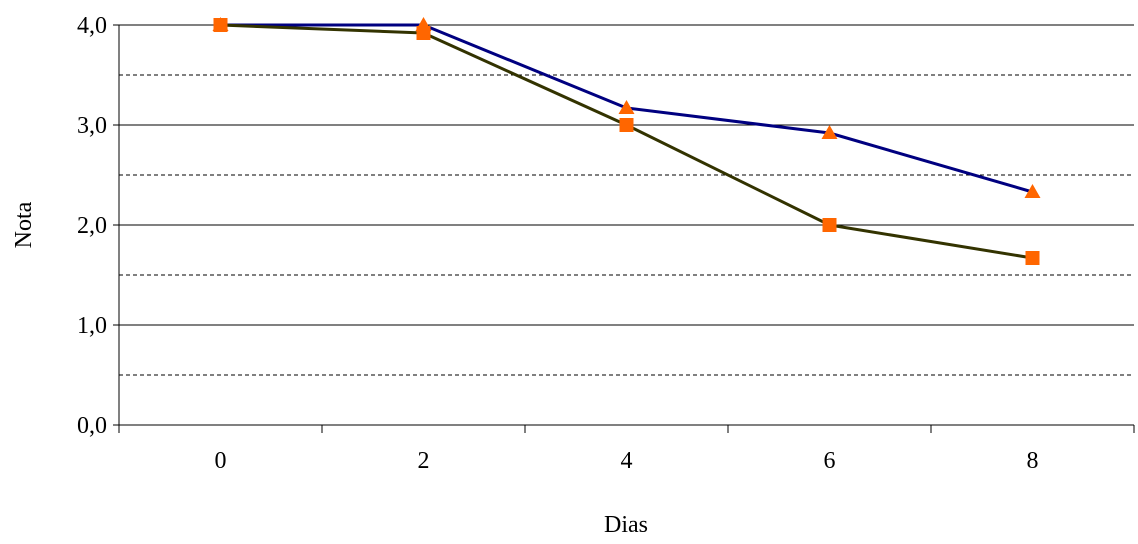  What do you see at coordinates (424, 461) in the screenshot?
I see `x-tick-label: 2` at bounding box center [424, 461].